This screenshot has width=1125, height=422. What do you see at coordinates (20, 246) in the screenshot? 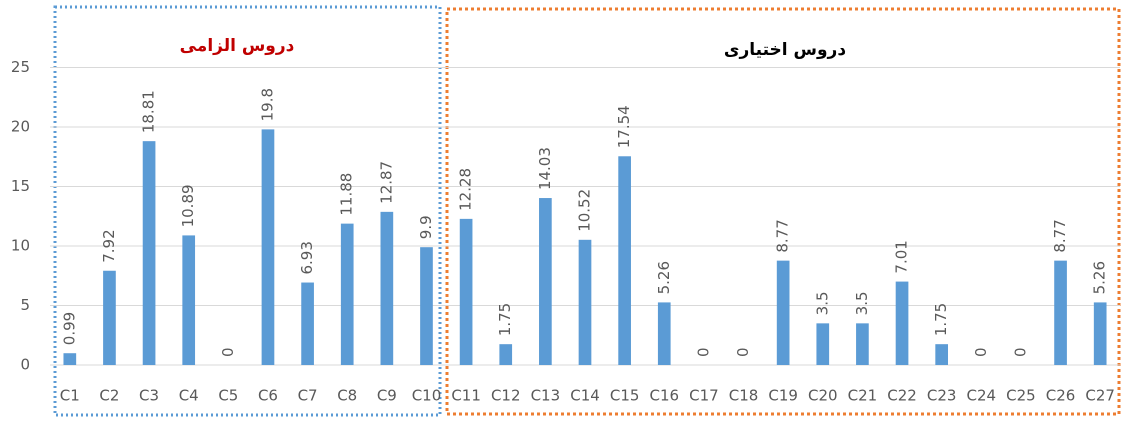
I see `y-tick-label: 10` at bounding box center [20, 246].